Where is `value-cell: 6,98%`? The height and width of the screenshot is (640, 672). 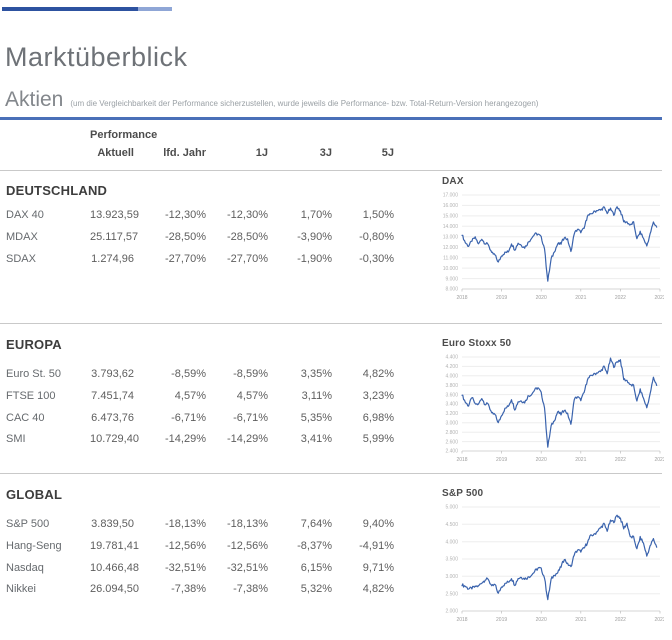
value-cell: 6,98% is located at coordinates (378, 417).